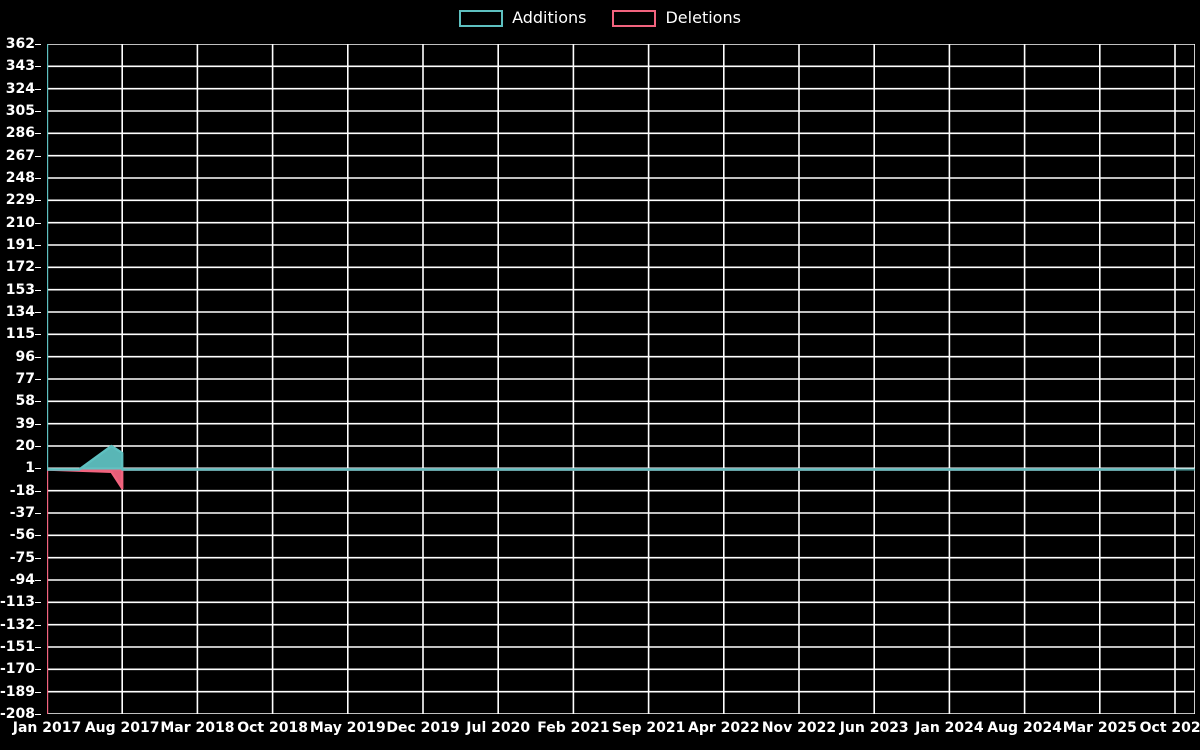 This screenshot has width=1200, height=750. What do you see at coordinates (20, 289) in the screenshot?
I see `y-tick-label: 153` at bounding box center [20, 289].